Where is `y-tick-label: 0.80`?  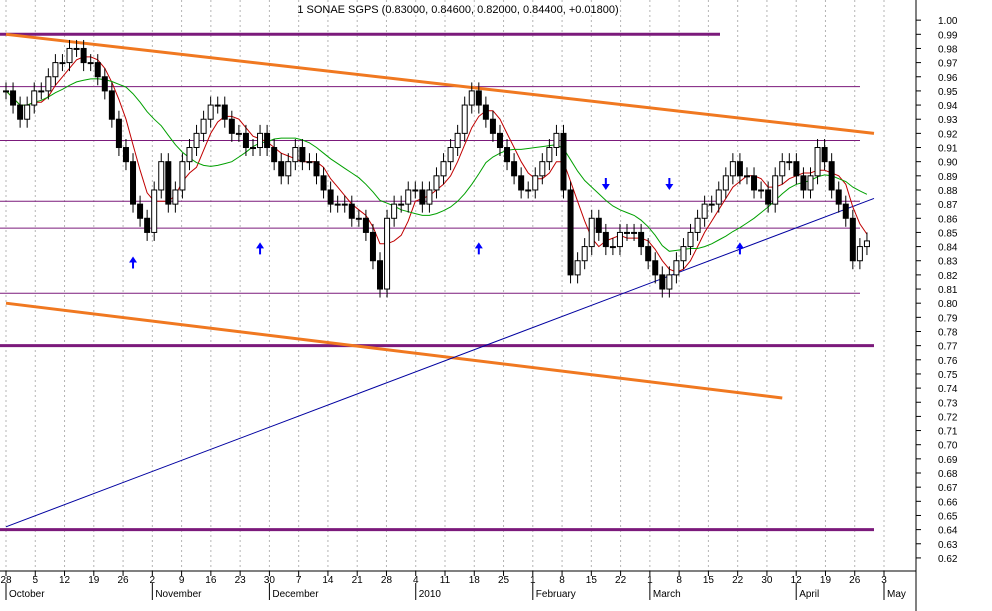
y-tick-label: 0.80 is located at coordinates (948, 304).